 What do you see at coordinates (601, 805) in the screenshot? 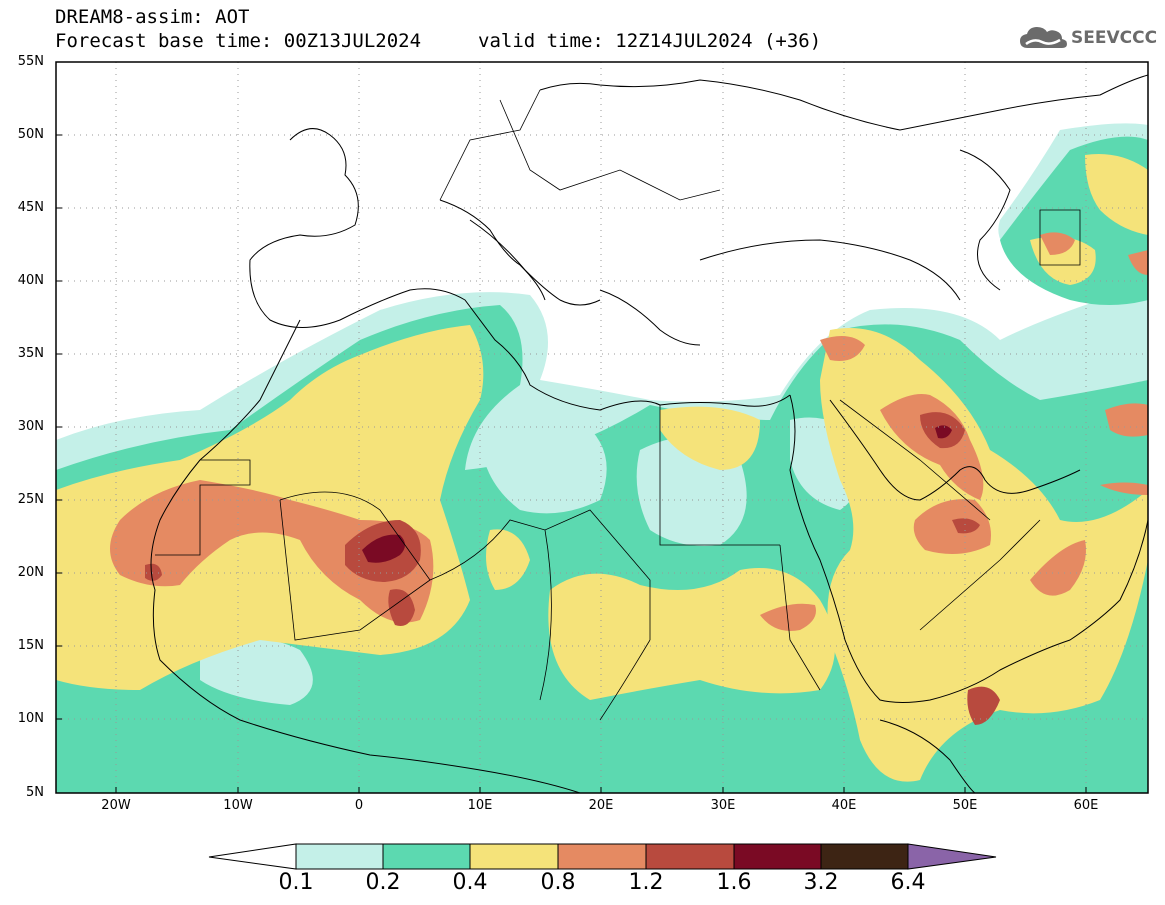
I see `lon-label: 20E` at bounding box center [601, 805].